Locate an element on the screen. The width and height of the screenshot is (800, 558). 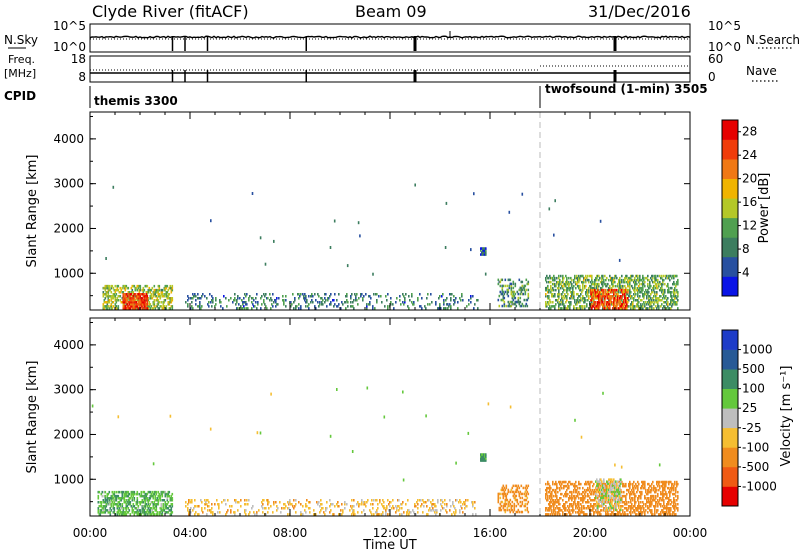
velocity-cell-1953 is located at coordinates (666, 482).